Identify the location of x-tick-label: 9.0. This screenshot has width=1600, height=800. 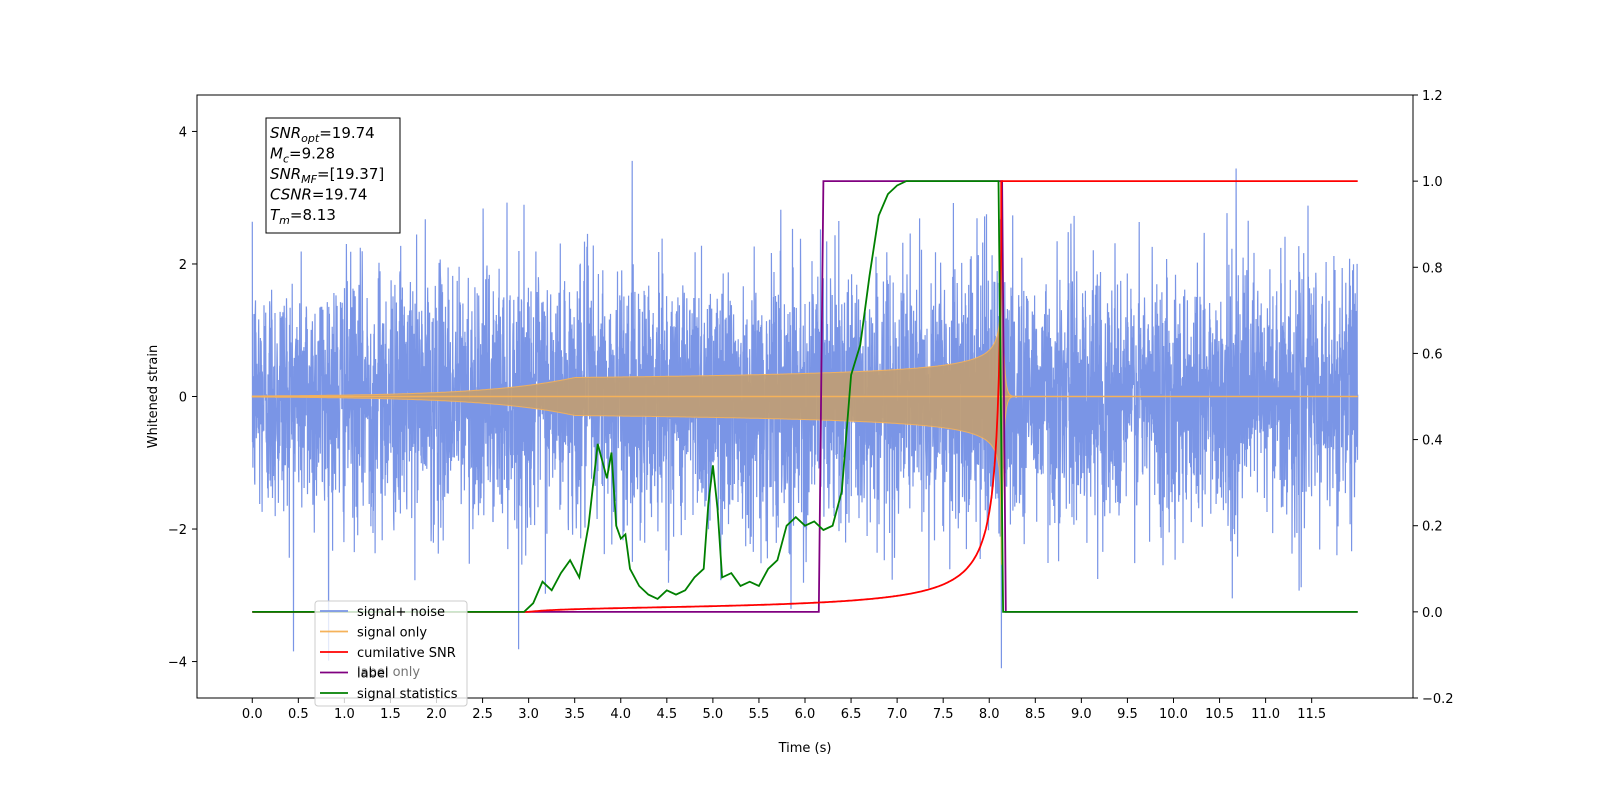
(1081, 714).